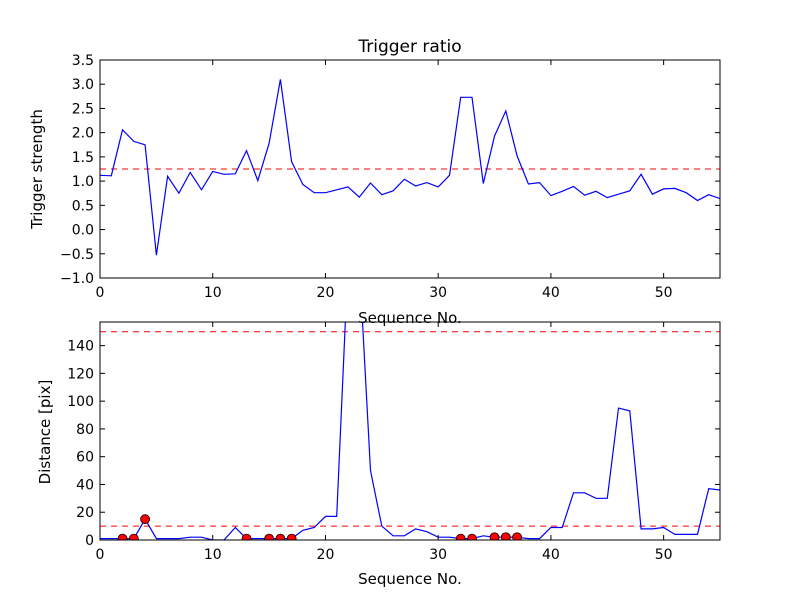 Image resolution: width=800 pixels, height=600 pixels. I want to click on y-tick-label: 140, so click(80, 347).